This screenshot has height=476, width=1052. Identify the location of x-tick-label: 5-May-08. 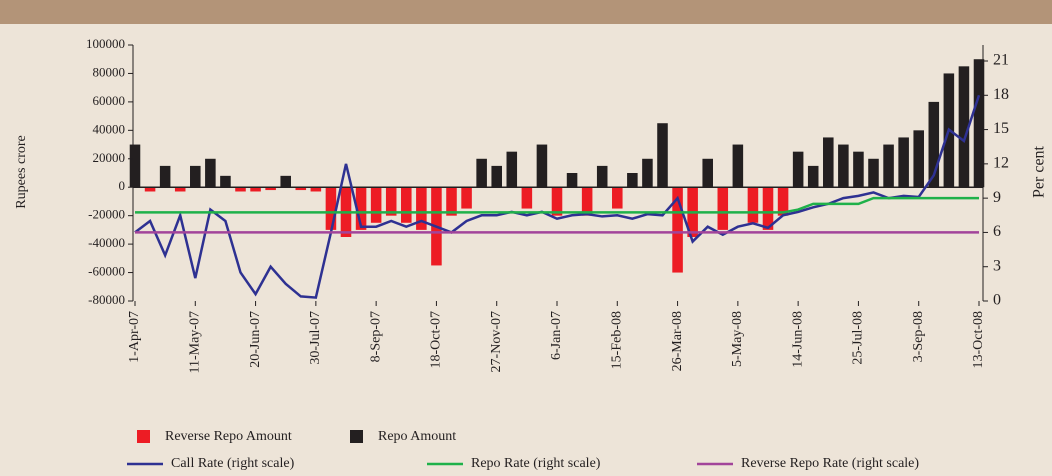
(737, 339).